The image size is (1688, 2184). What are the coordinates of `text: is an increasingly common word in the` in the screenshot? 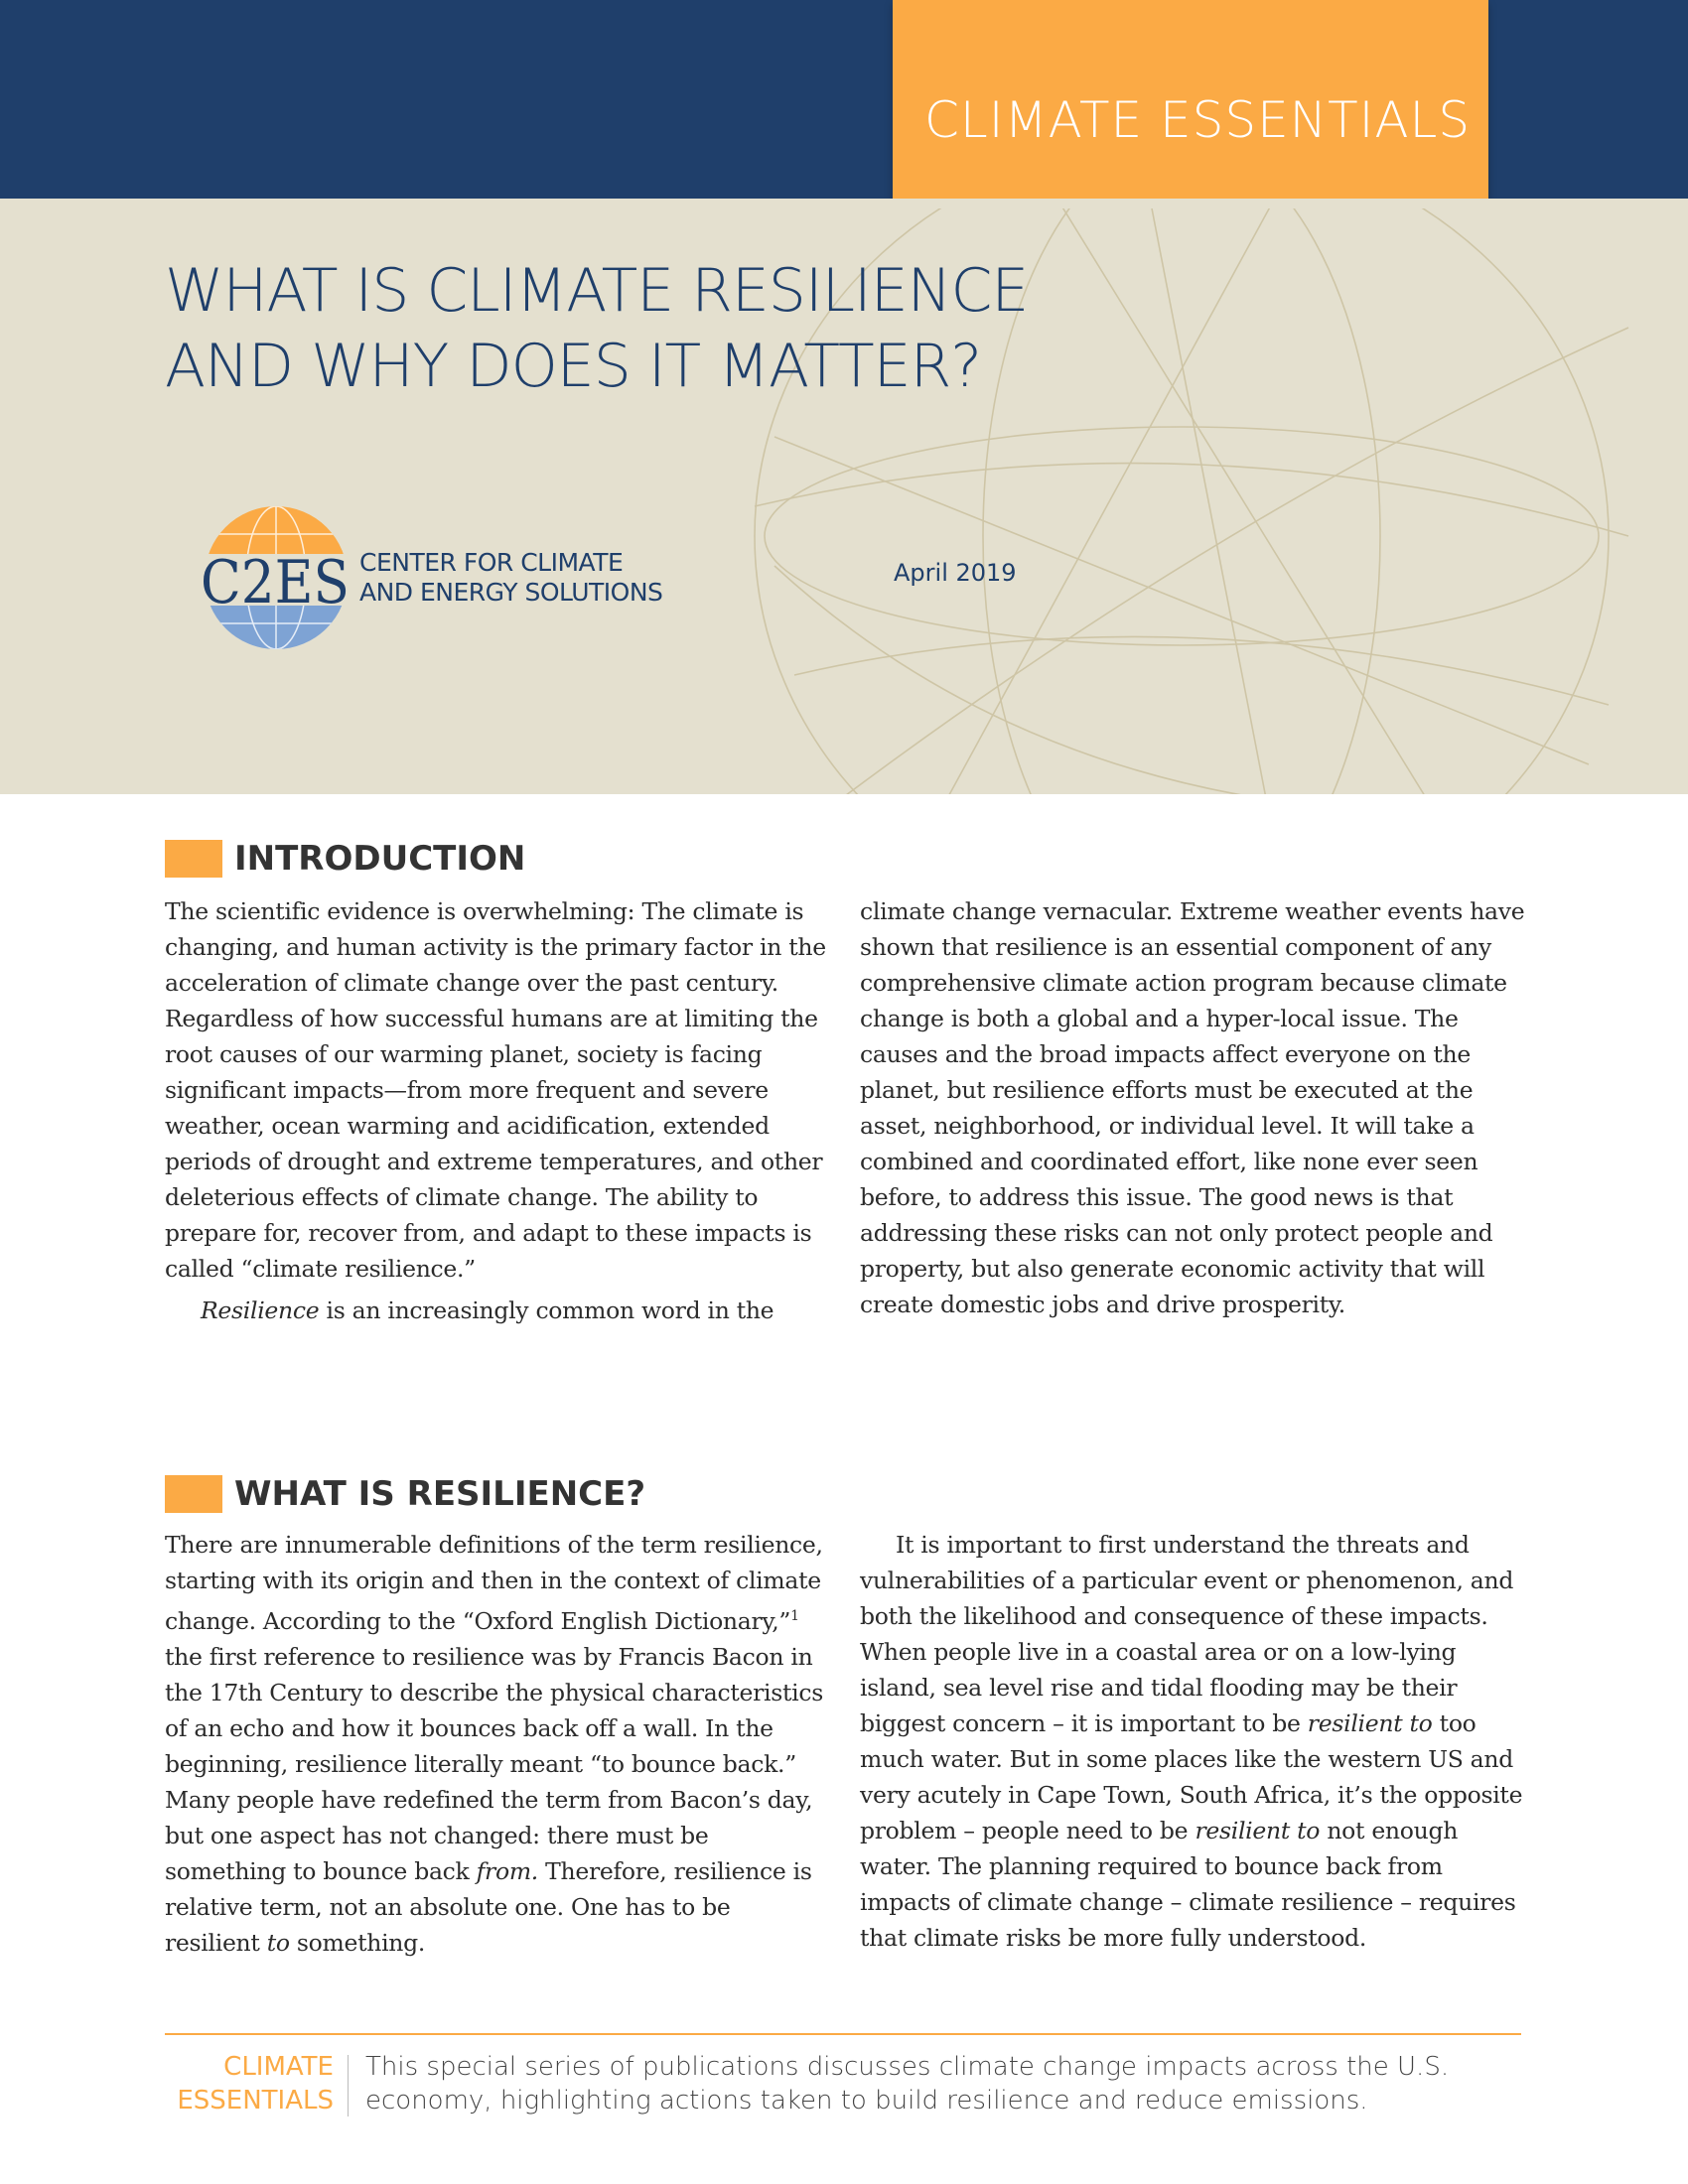 It's located at (546, 1310).